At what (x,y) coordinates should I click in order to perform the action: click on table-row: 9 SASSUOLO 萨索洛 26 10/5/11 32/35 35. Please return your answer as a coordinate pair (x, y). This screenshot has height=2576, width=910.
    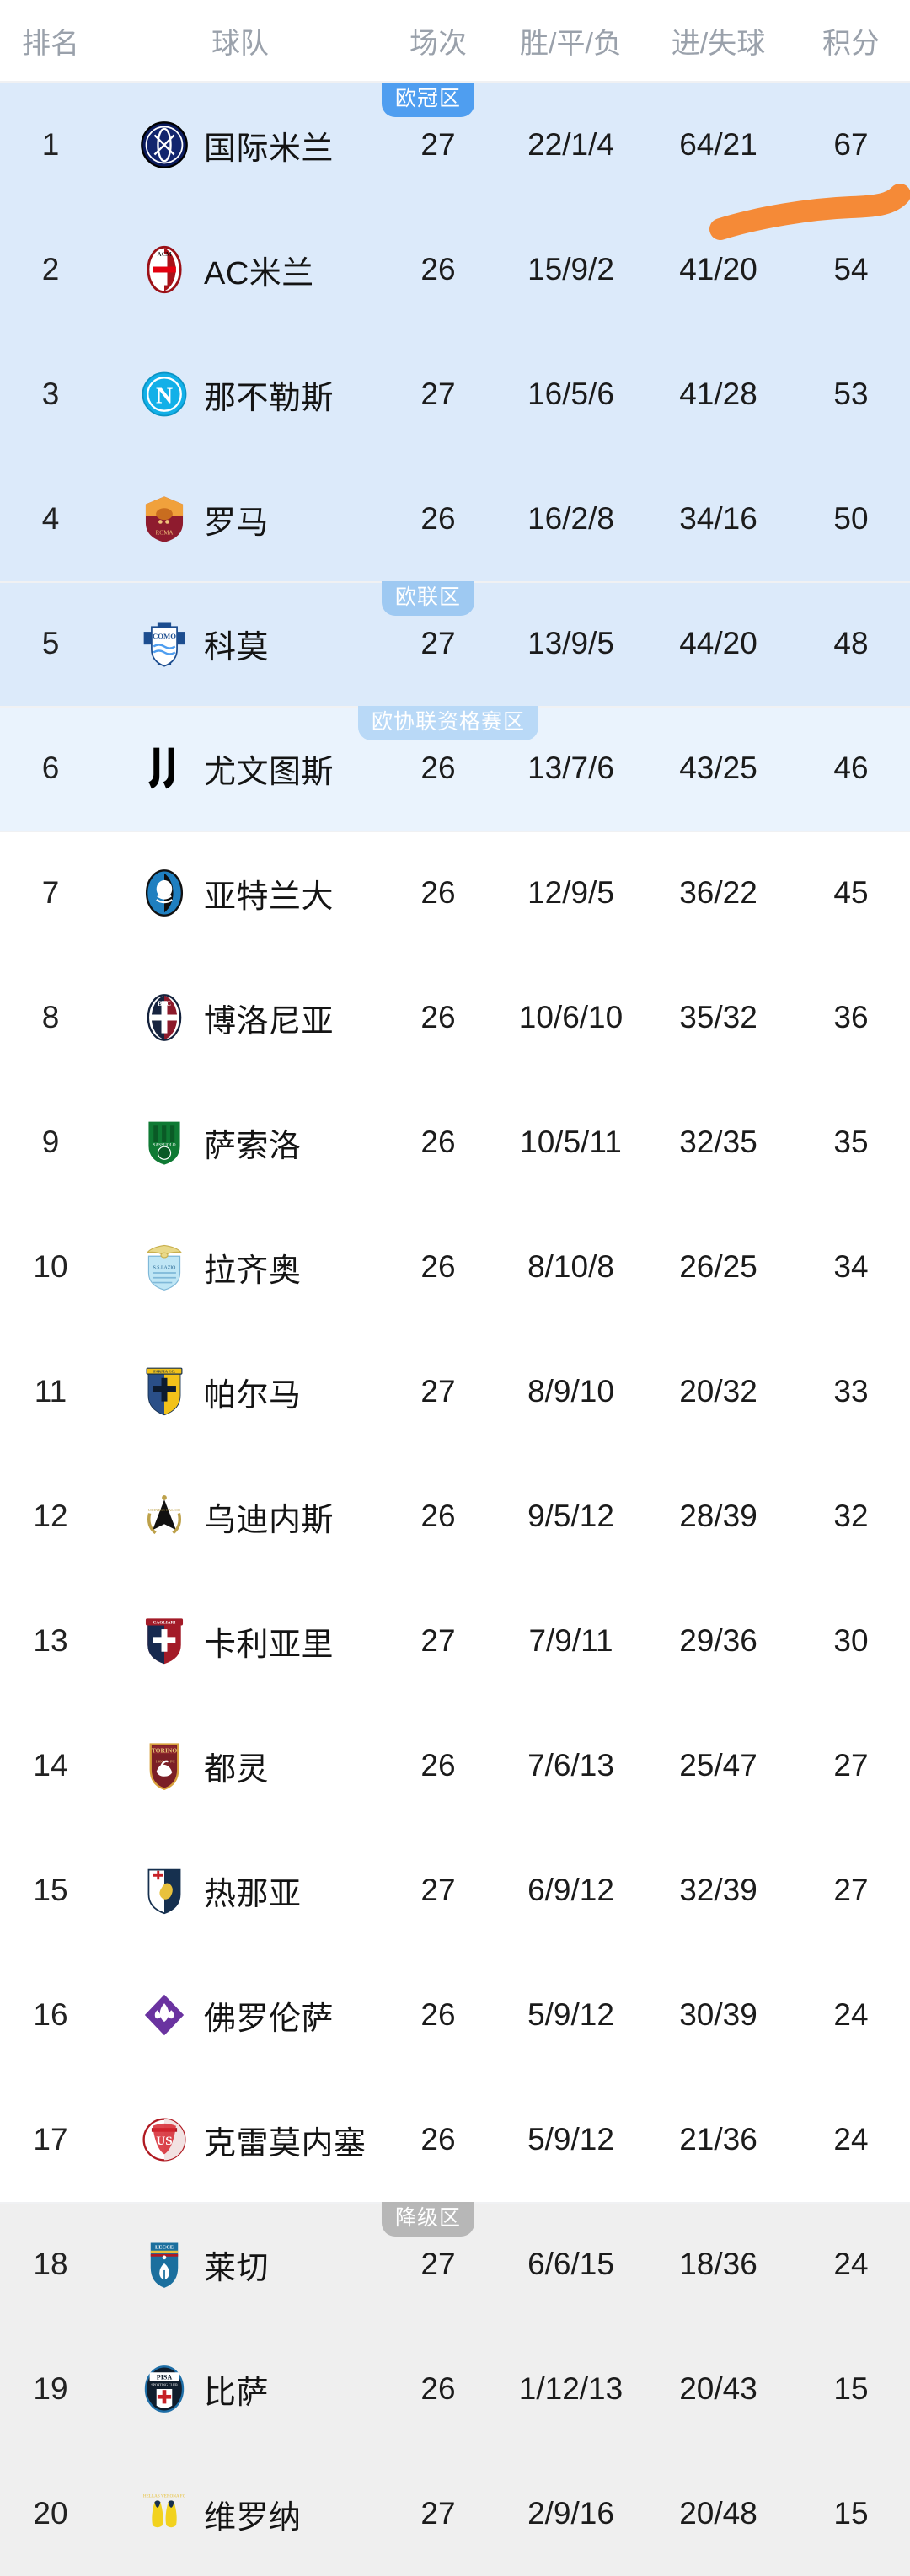
    Looking at the image, I should click on (455, 1142).